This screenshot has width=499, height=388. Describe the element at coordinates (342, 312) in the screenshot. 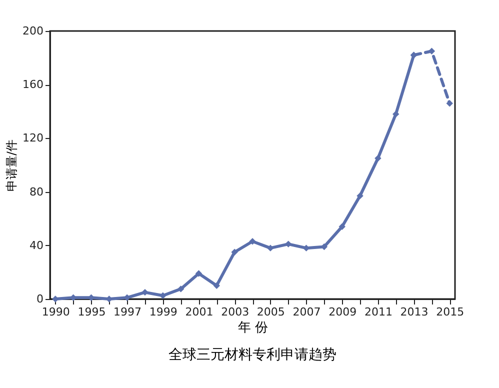

I see `x-tick-label: 2009` at that location.